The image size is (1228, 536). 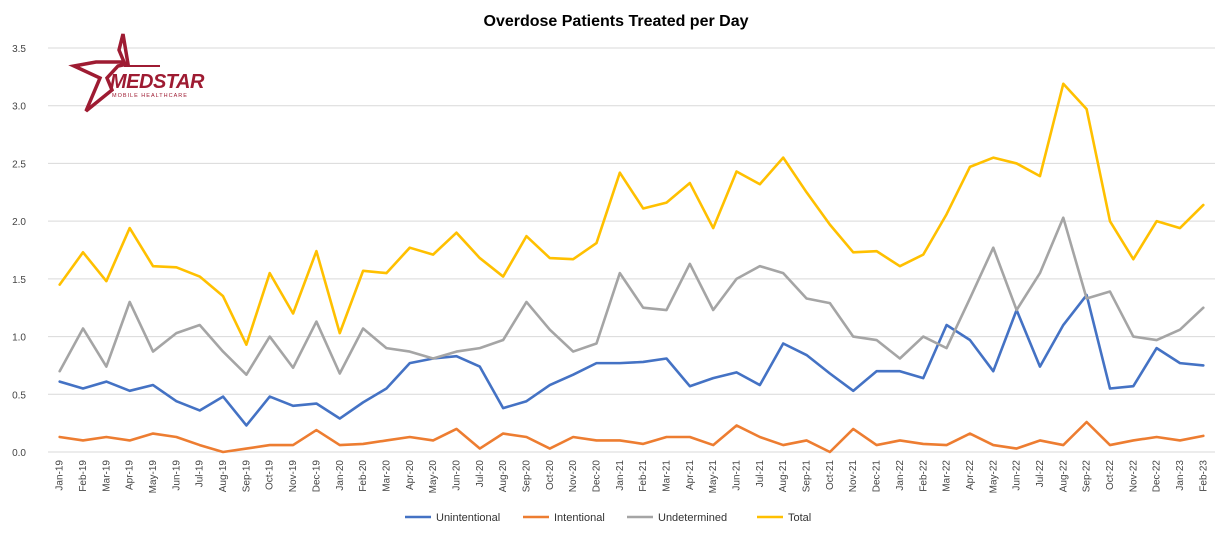 I want to click on logo-subtitle: MOBILE HEALTHCARE, so click(x=150, y=96).